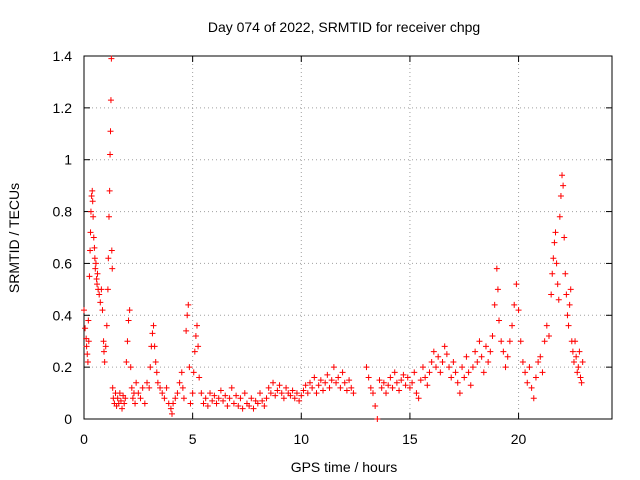  I want to click on x-tick-label: 0, so click(84, 439).